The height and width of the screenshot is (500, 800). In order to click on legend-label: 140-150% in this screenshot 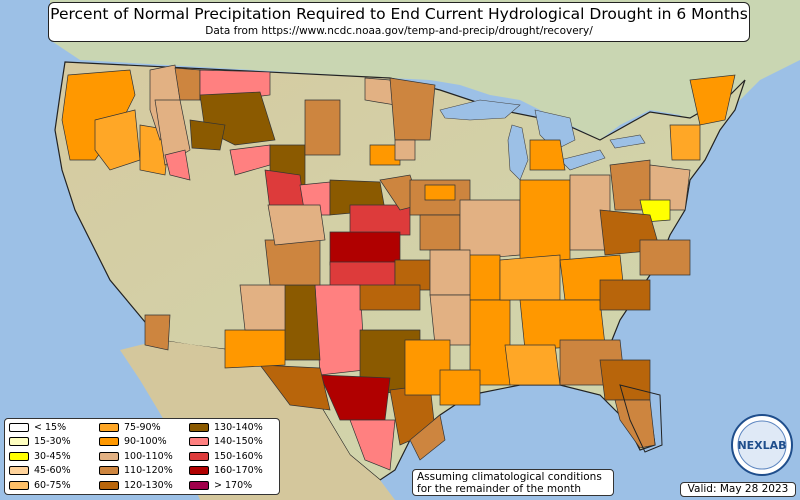, I will do `click(238, 441)`.